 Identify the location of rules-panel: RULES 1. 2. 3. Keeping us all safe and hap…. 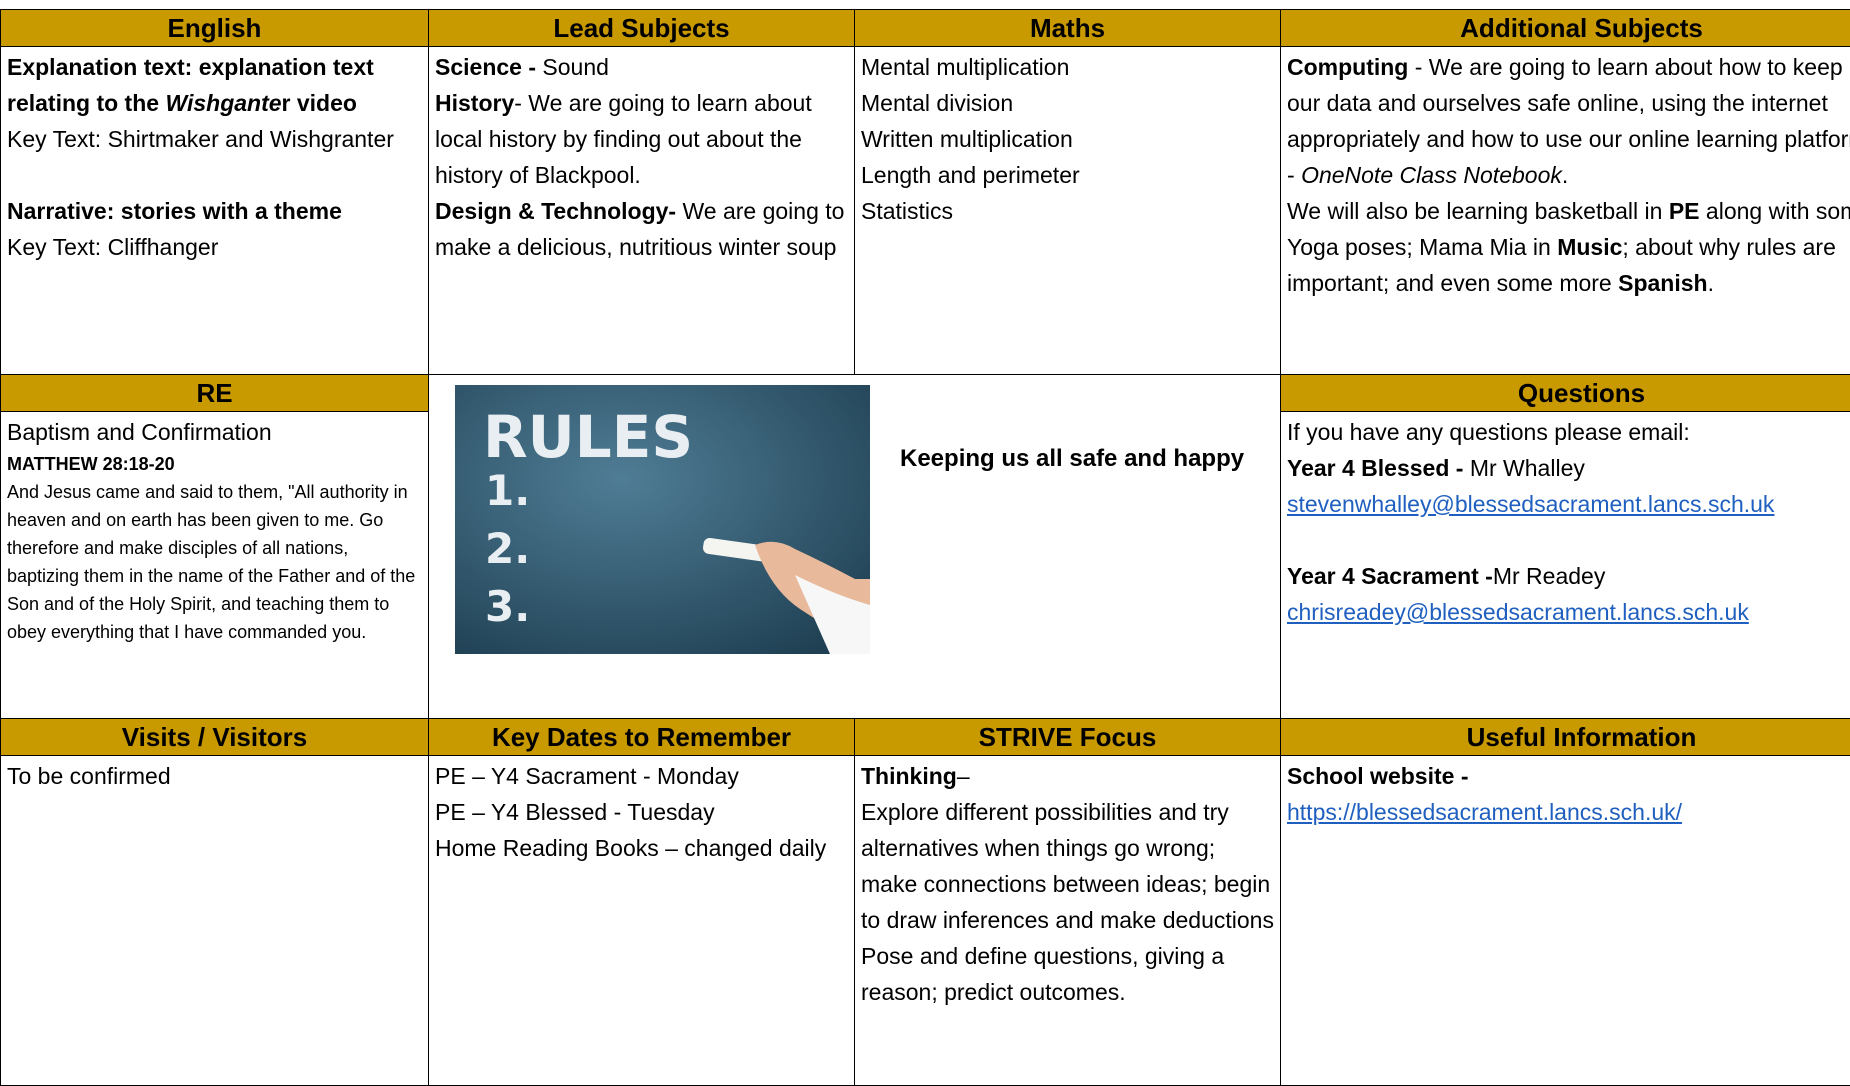
(867, 519).